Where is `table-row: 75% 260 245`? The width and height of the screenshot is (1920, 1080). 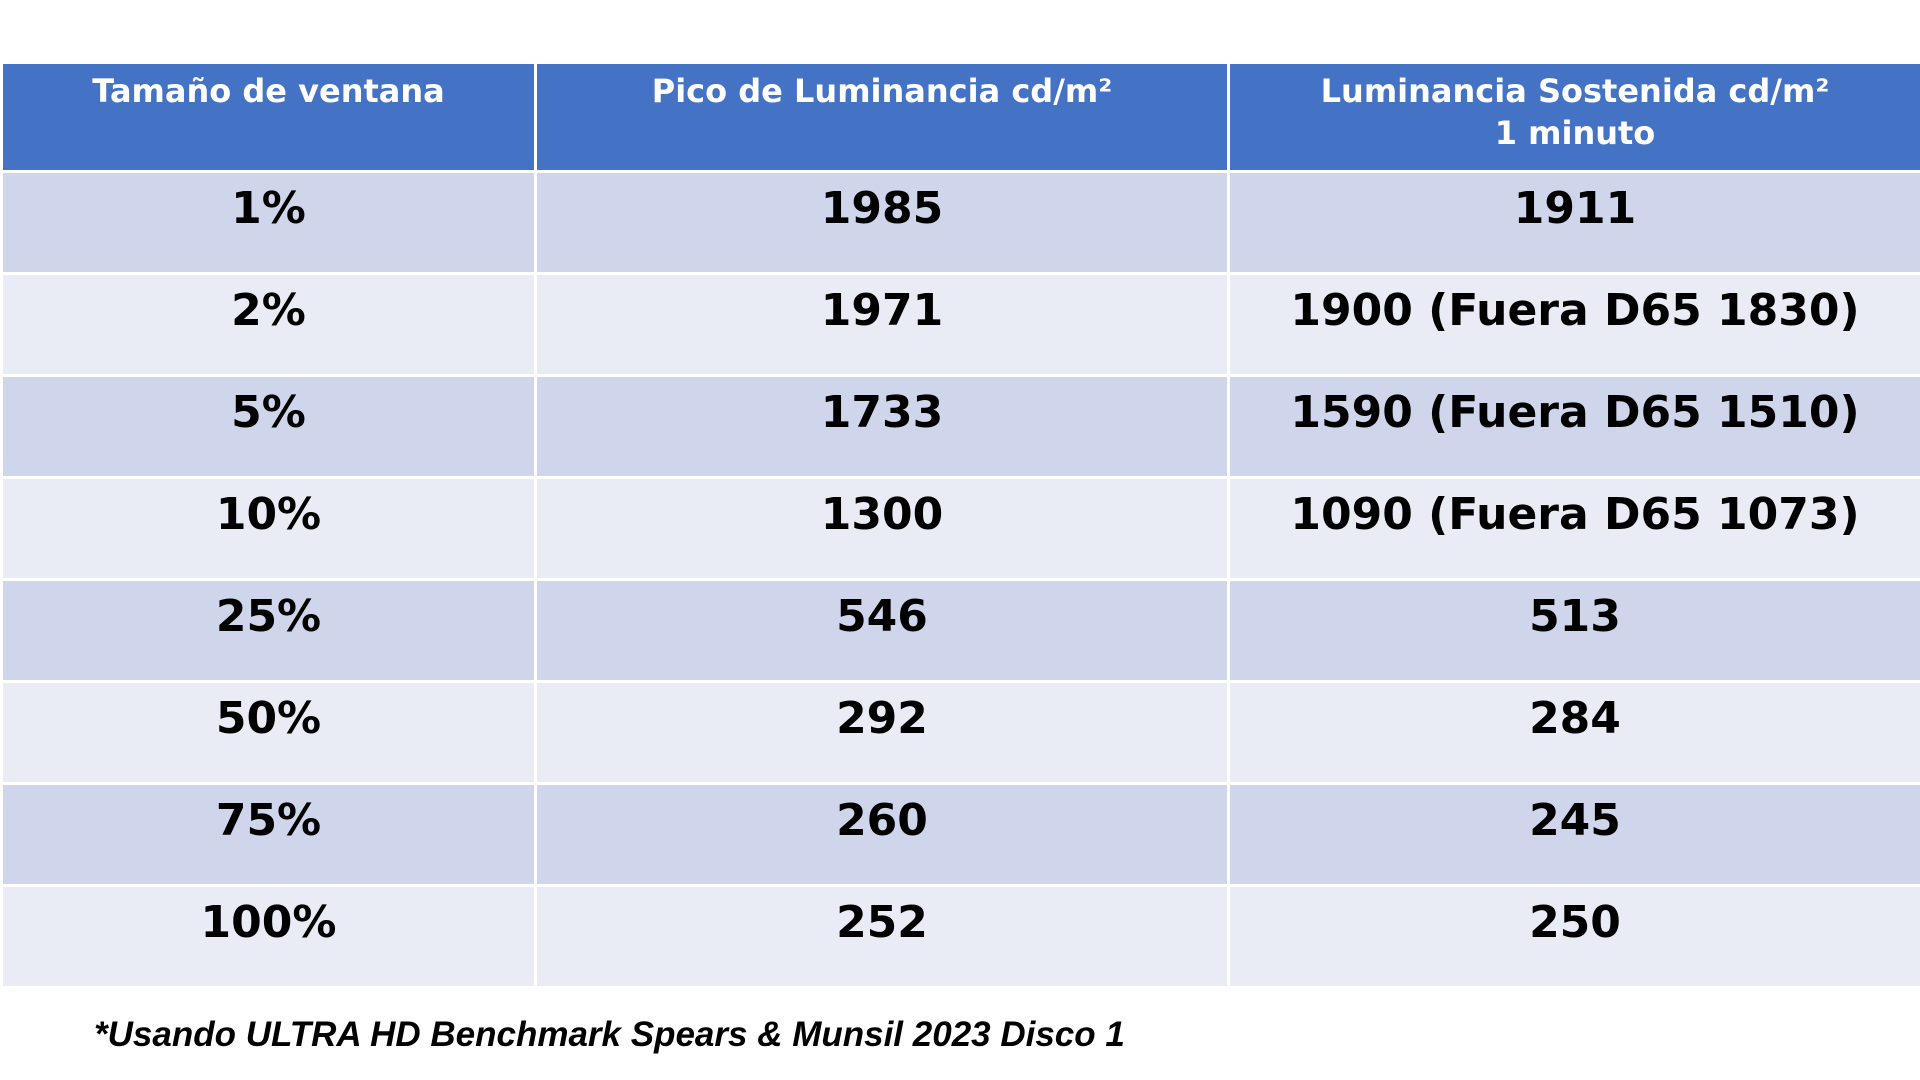
table-row: 75% 260 245 is located at coordinates (960, 834).